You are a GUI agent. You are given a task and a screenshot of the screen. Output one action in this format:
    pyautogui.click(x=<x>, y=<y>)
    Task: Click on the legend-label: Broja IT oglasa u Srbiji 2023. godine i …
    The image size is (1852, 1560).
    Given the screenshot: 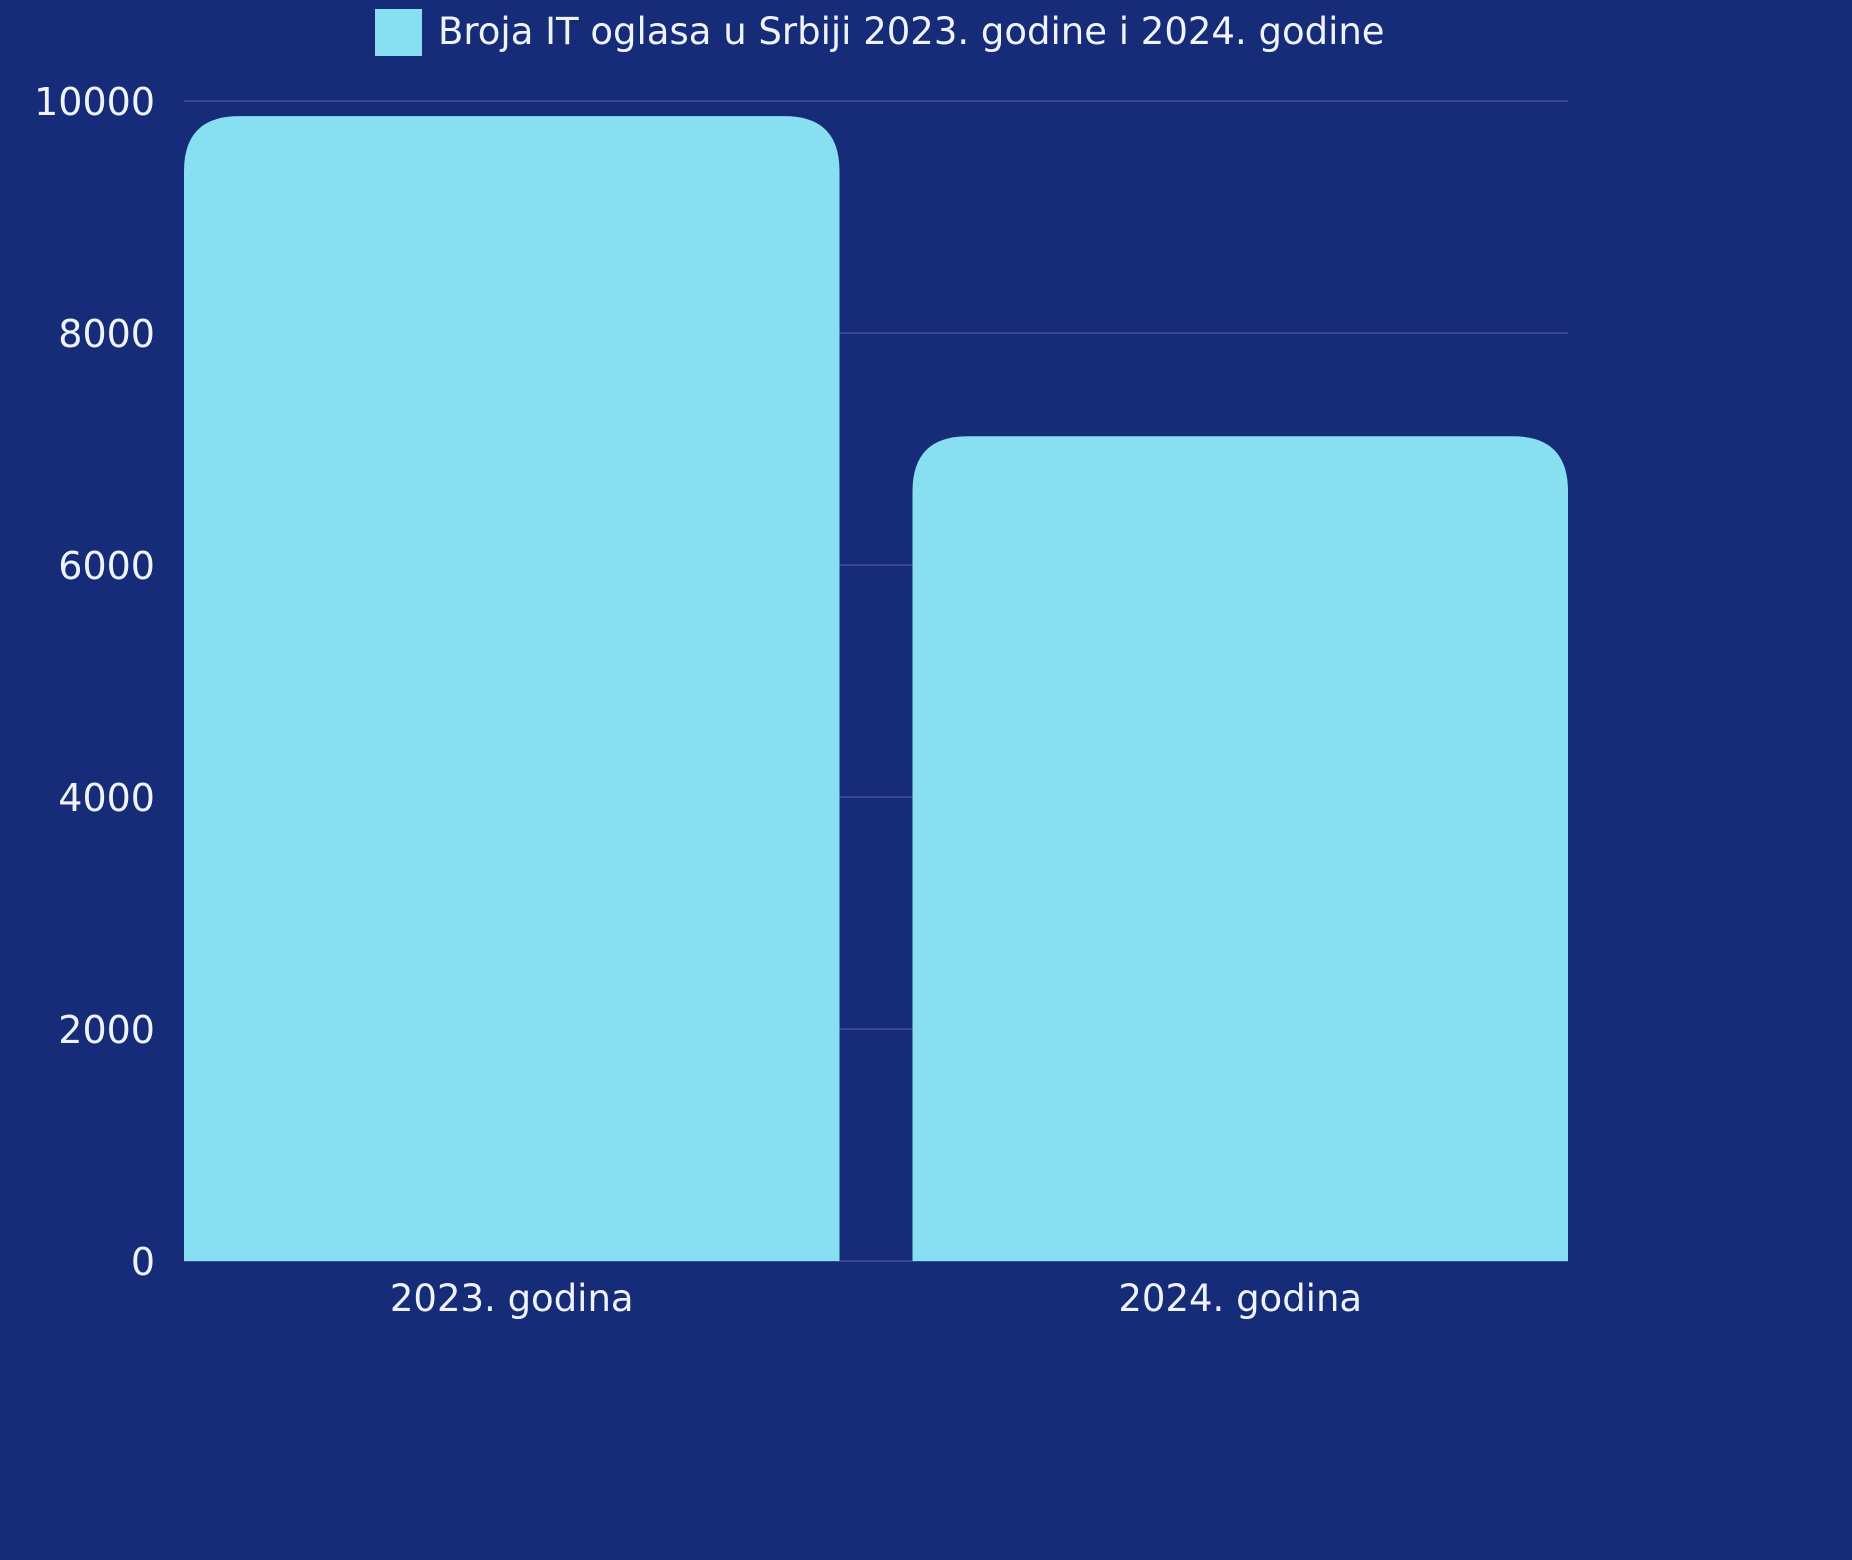 What is the action you would take?
    pyautogui.click(x=911, y=31)
    